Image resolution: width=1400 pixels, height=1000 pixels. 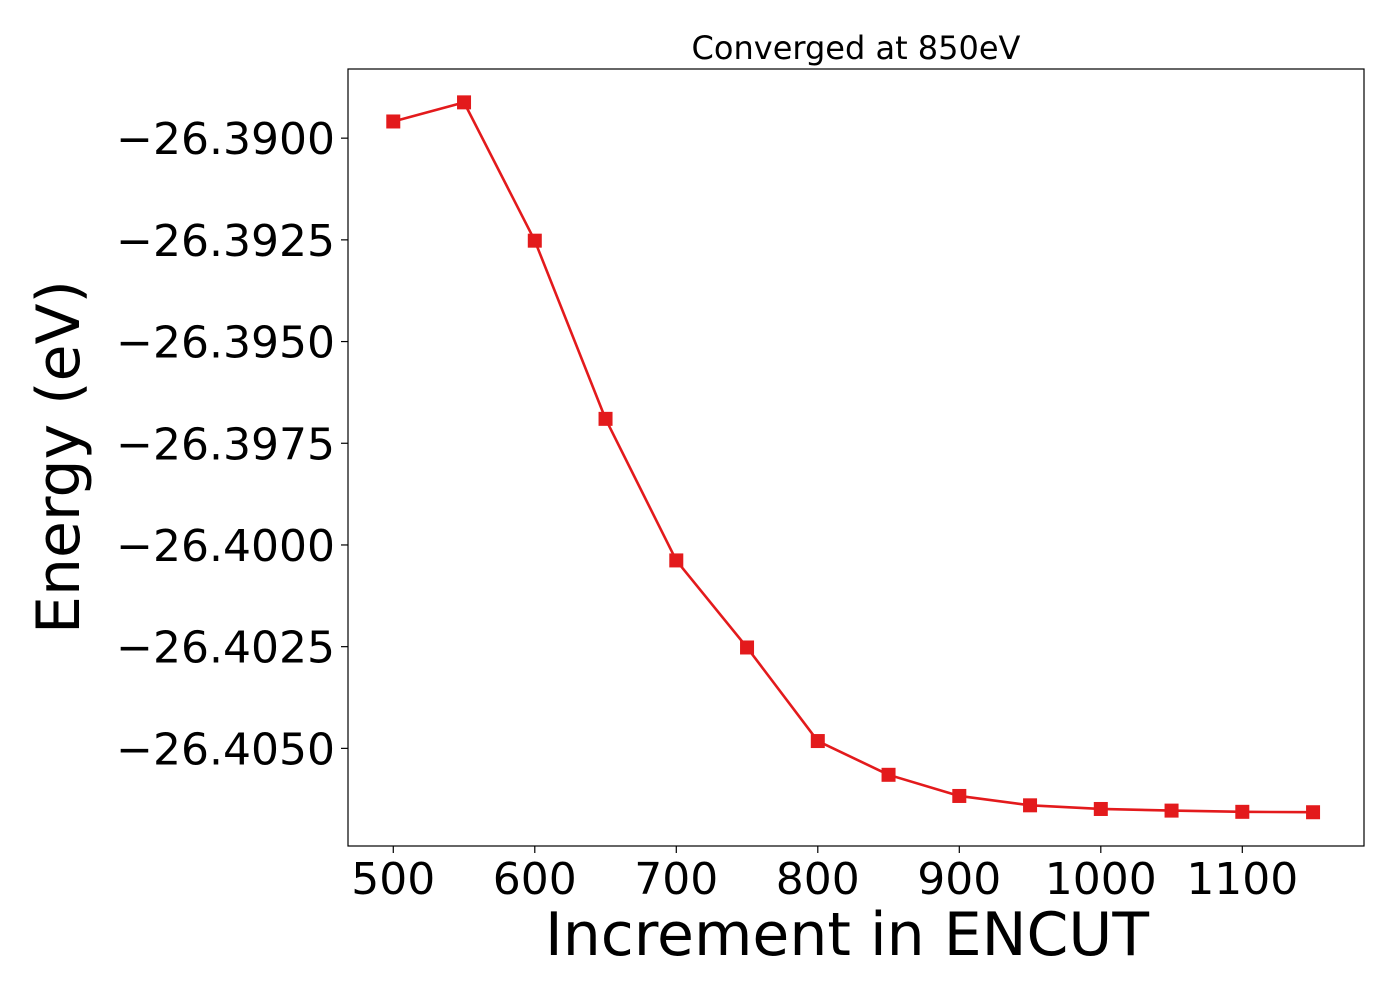 What do you see at coordinates (959, 879) in the screenshot?
I see `x-tick-label: 900` at bounding box center [959, 879].